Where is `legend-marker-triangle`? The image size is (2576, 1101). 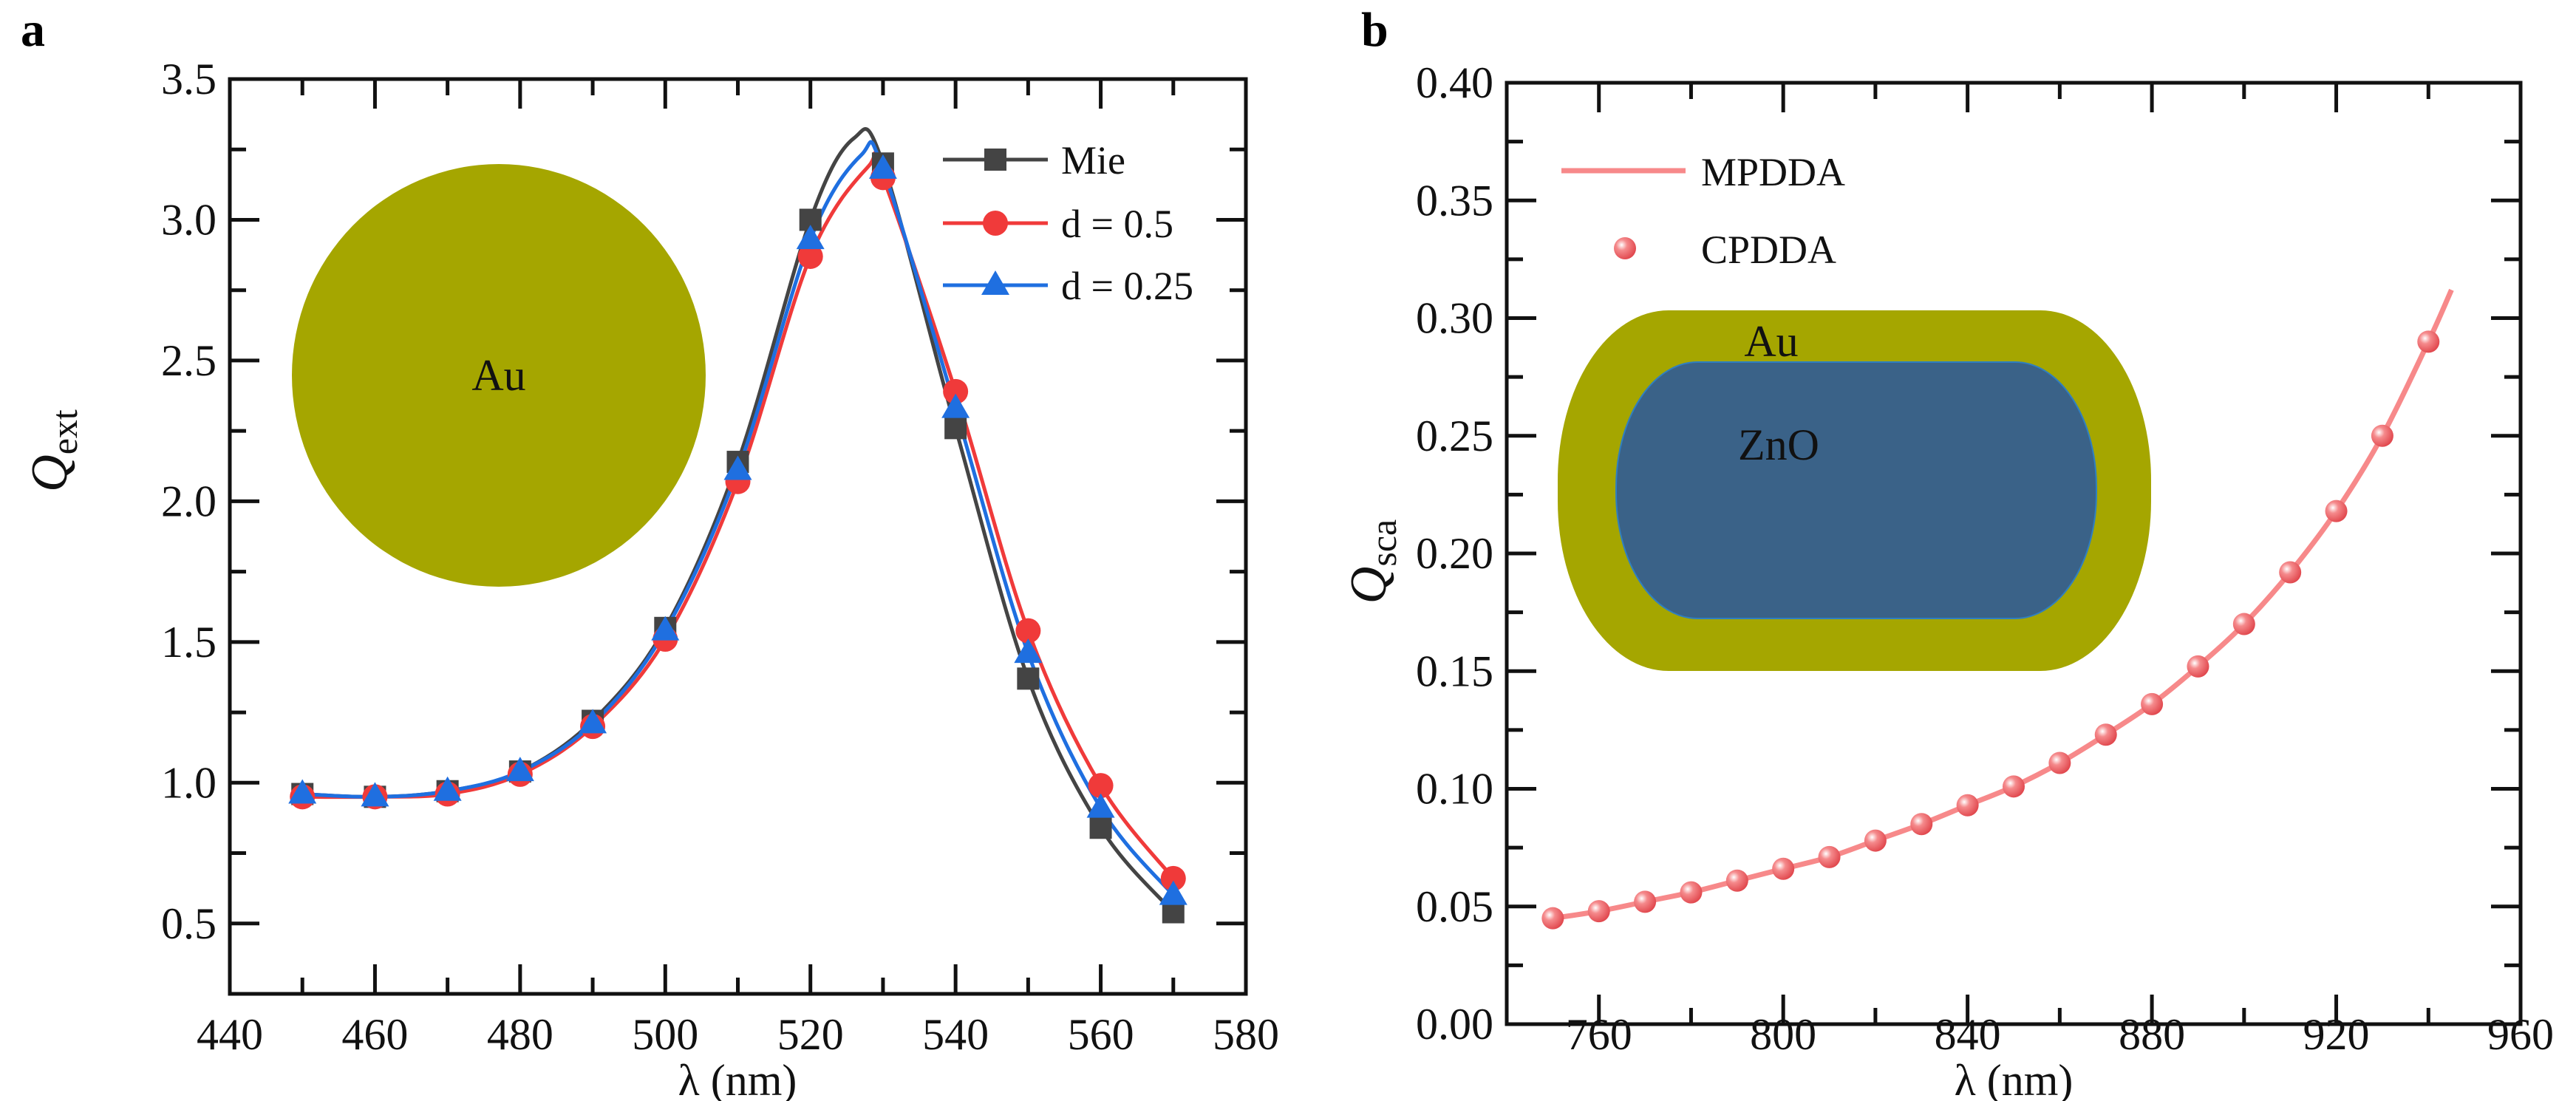
legend-marker-triangle is located at coordinates (995, 282).